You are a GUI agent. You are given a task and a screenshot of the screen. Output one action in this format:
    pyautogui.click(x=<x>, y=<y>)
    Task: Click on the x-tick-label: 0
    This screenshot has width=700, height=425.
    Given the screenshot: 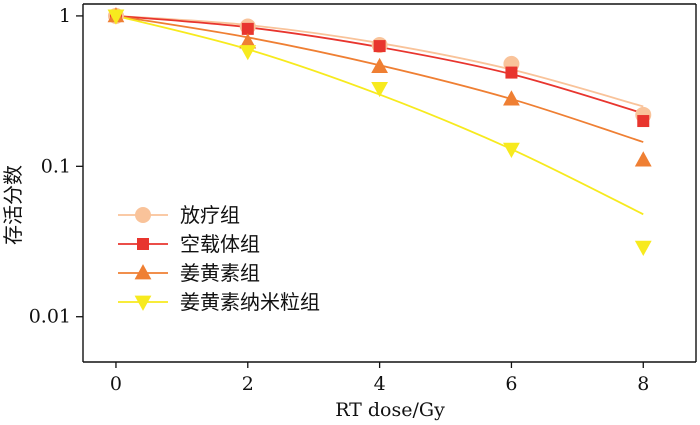 What is the action you would take?
    pyautogui.click(x=116, y=384)
    